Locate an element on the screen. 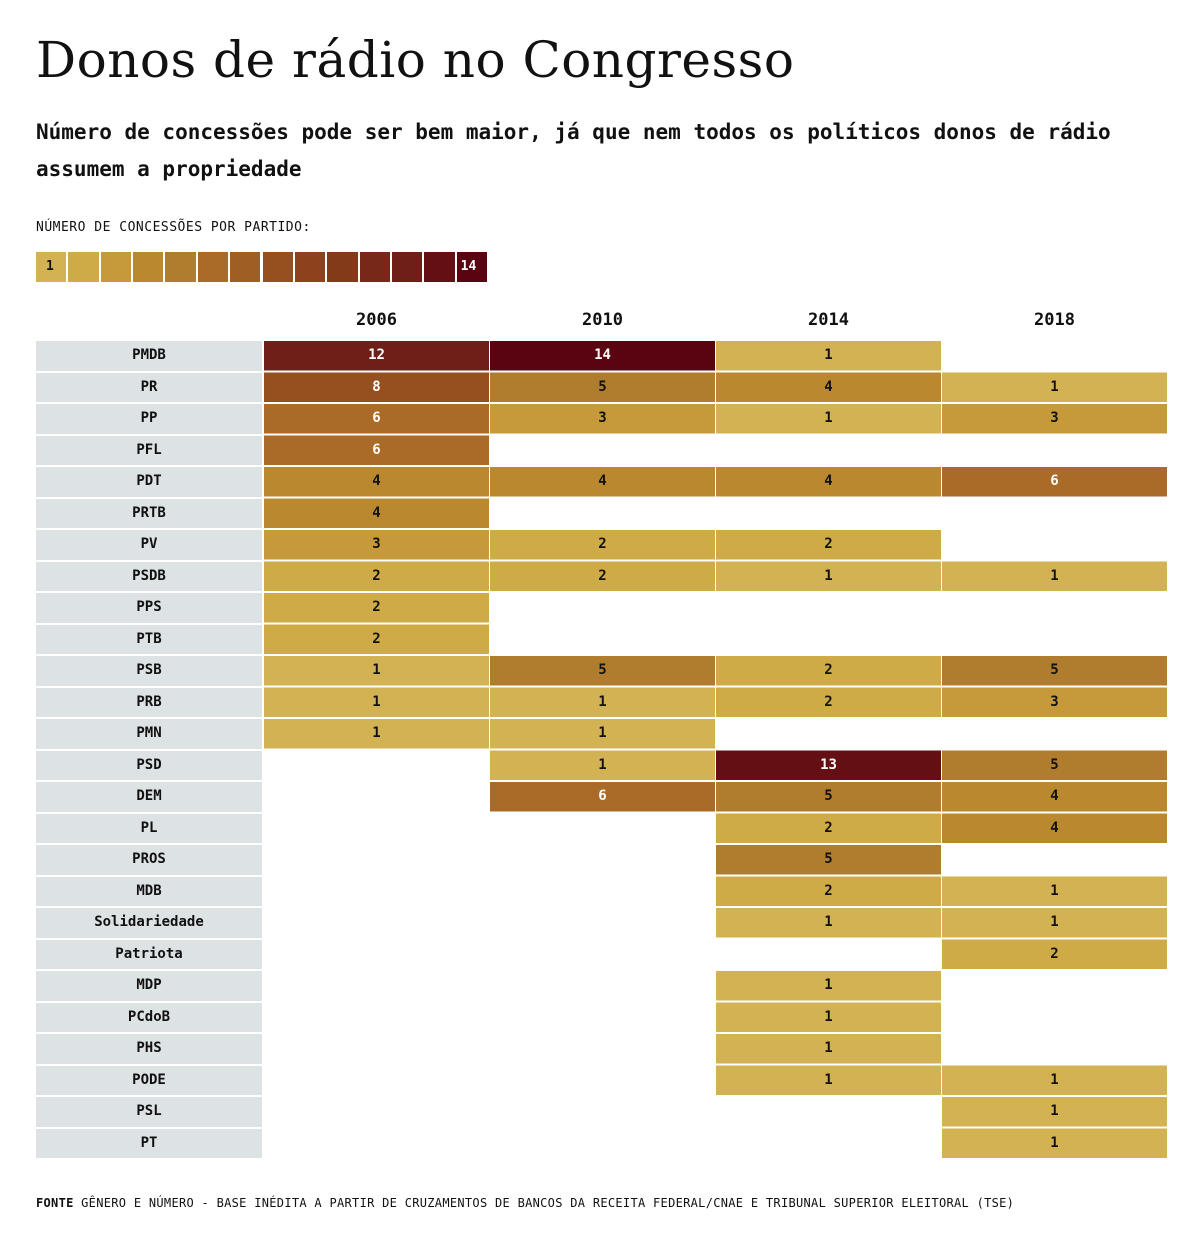 The image size is (1204, 1247). row-label: PRB is located at coordinates (149, 702).